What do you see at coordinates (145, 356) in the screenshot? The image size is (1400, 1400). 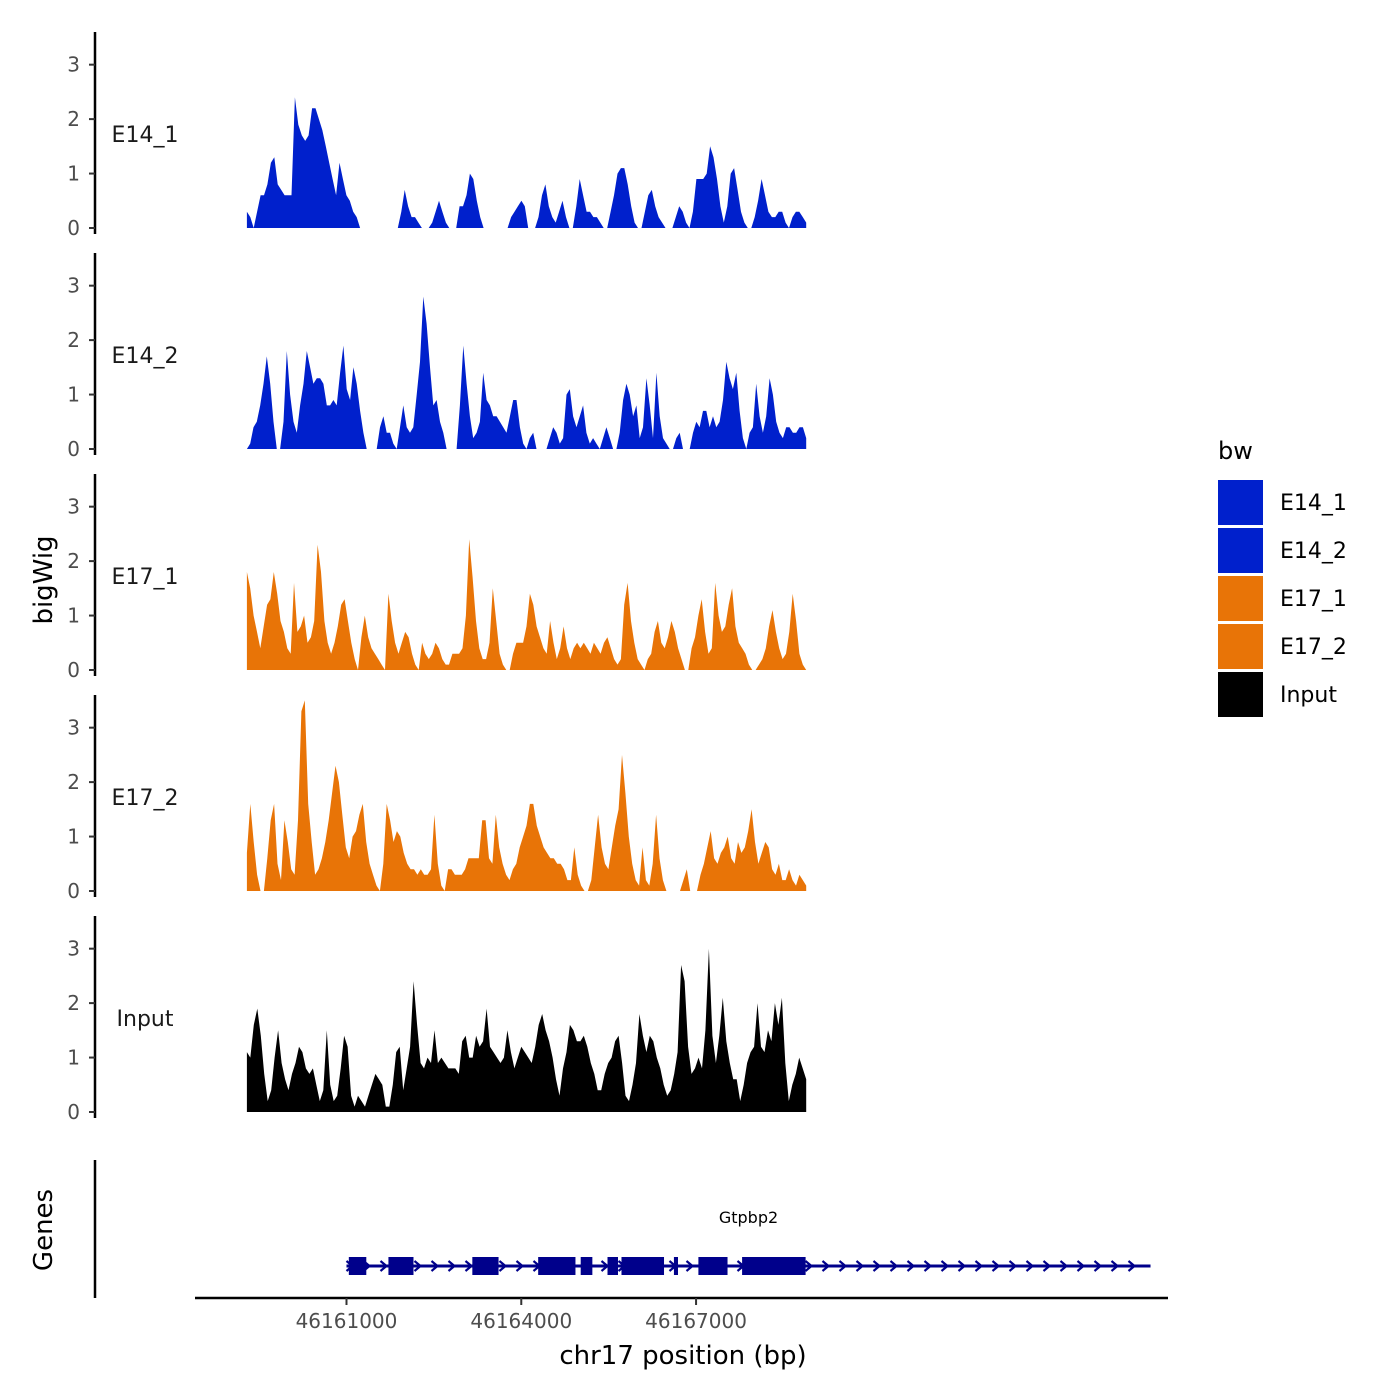 I see `track-label: E14_2` at bounding box center [145, 356].